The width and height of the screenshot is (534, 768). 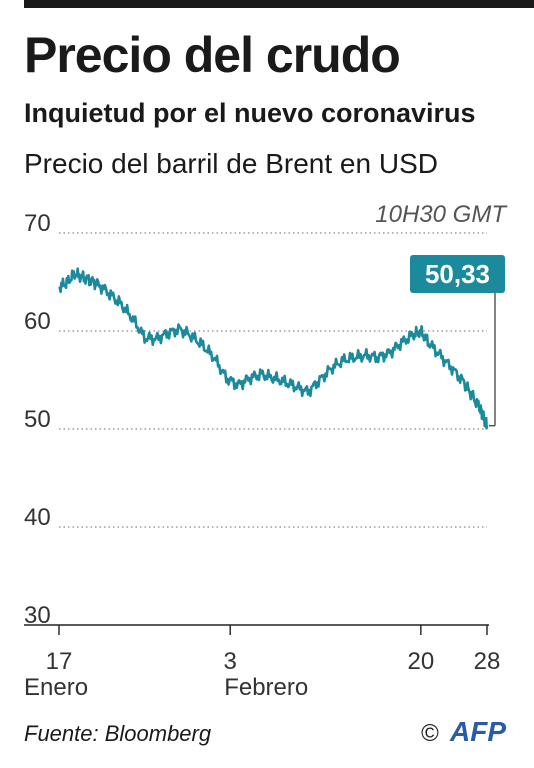 What do you see at coordinates (37, 223) in the screenshot?
I see `y-tick-label: 70` at bounding box center [37, 223].